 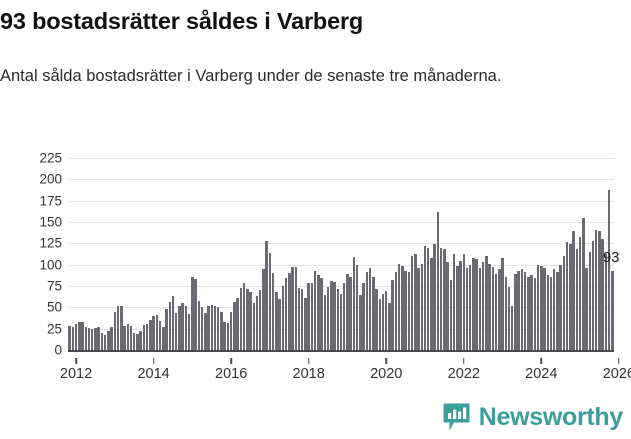 I want to click on y-axis-tick-label: 25, so click(x=54, y=328).